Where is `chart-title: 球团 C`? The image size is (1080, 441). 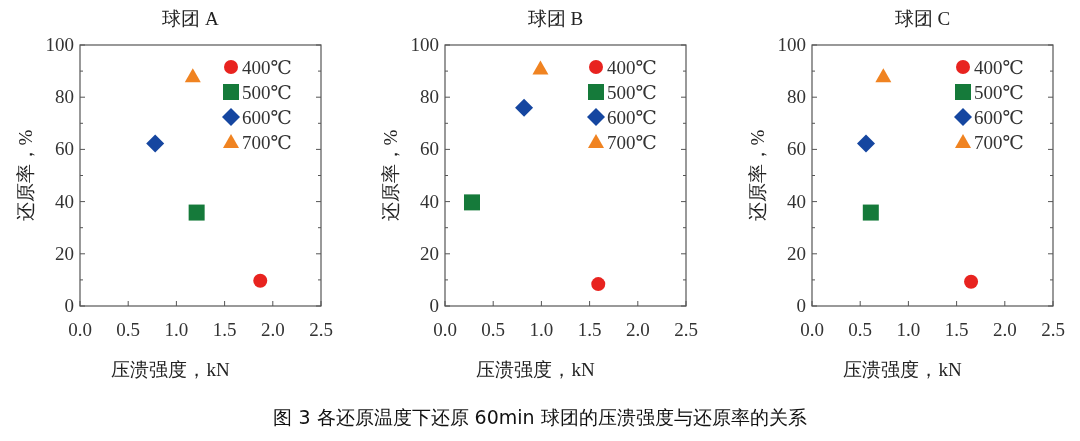 chart-title: 球团 C is located at coordinates (922, 18).